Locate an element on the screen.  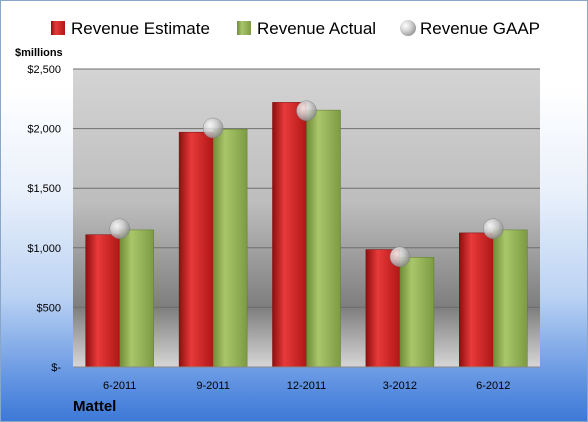
y-tick-label: $500 is located at coordinates (49, 308).